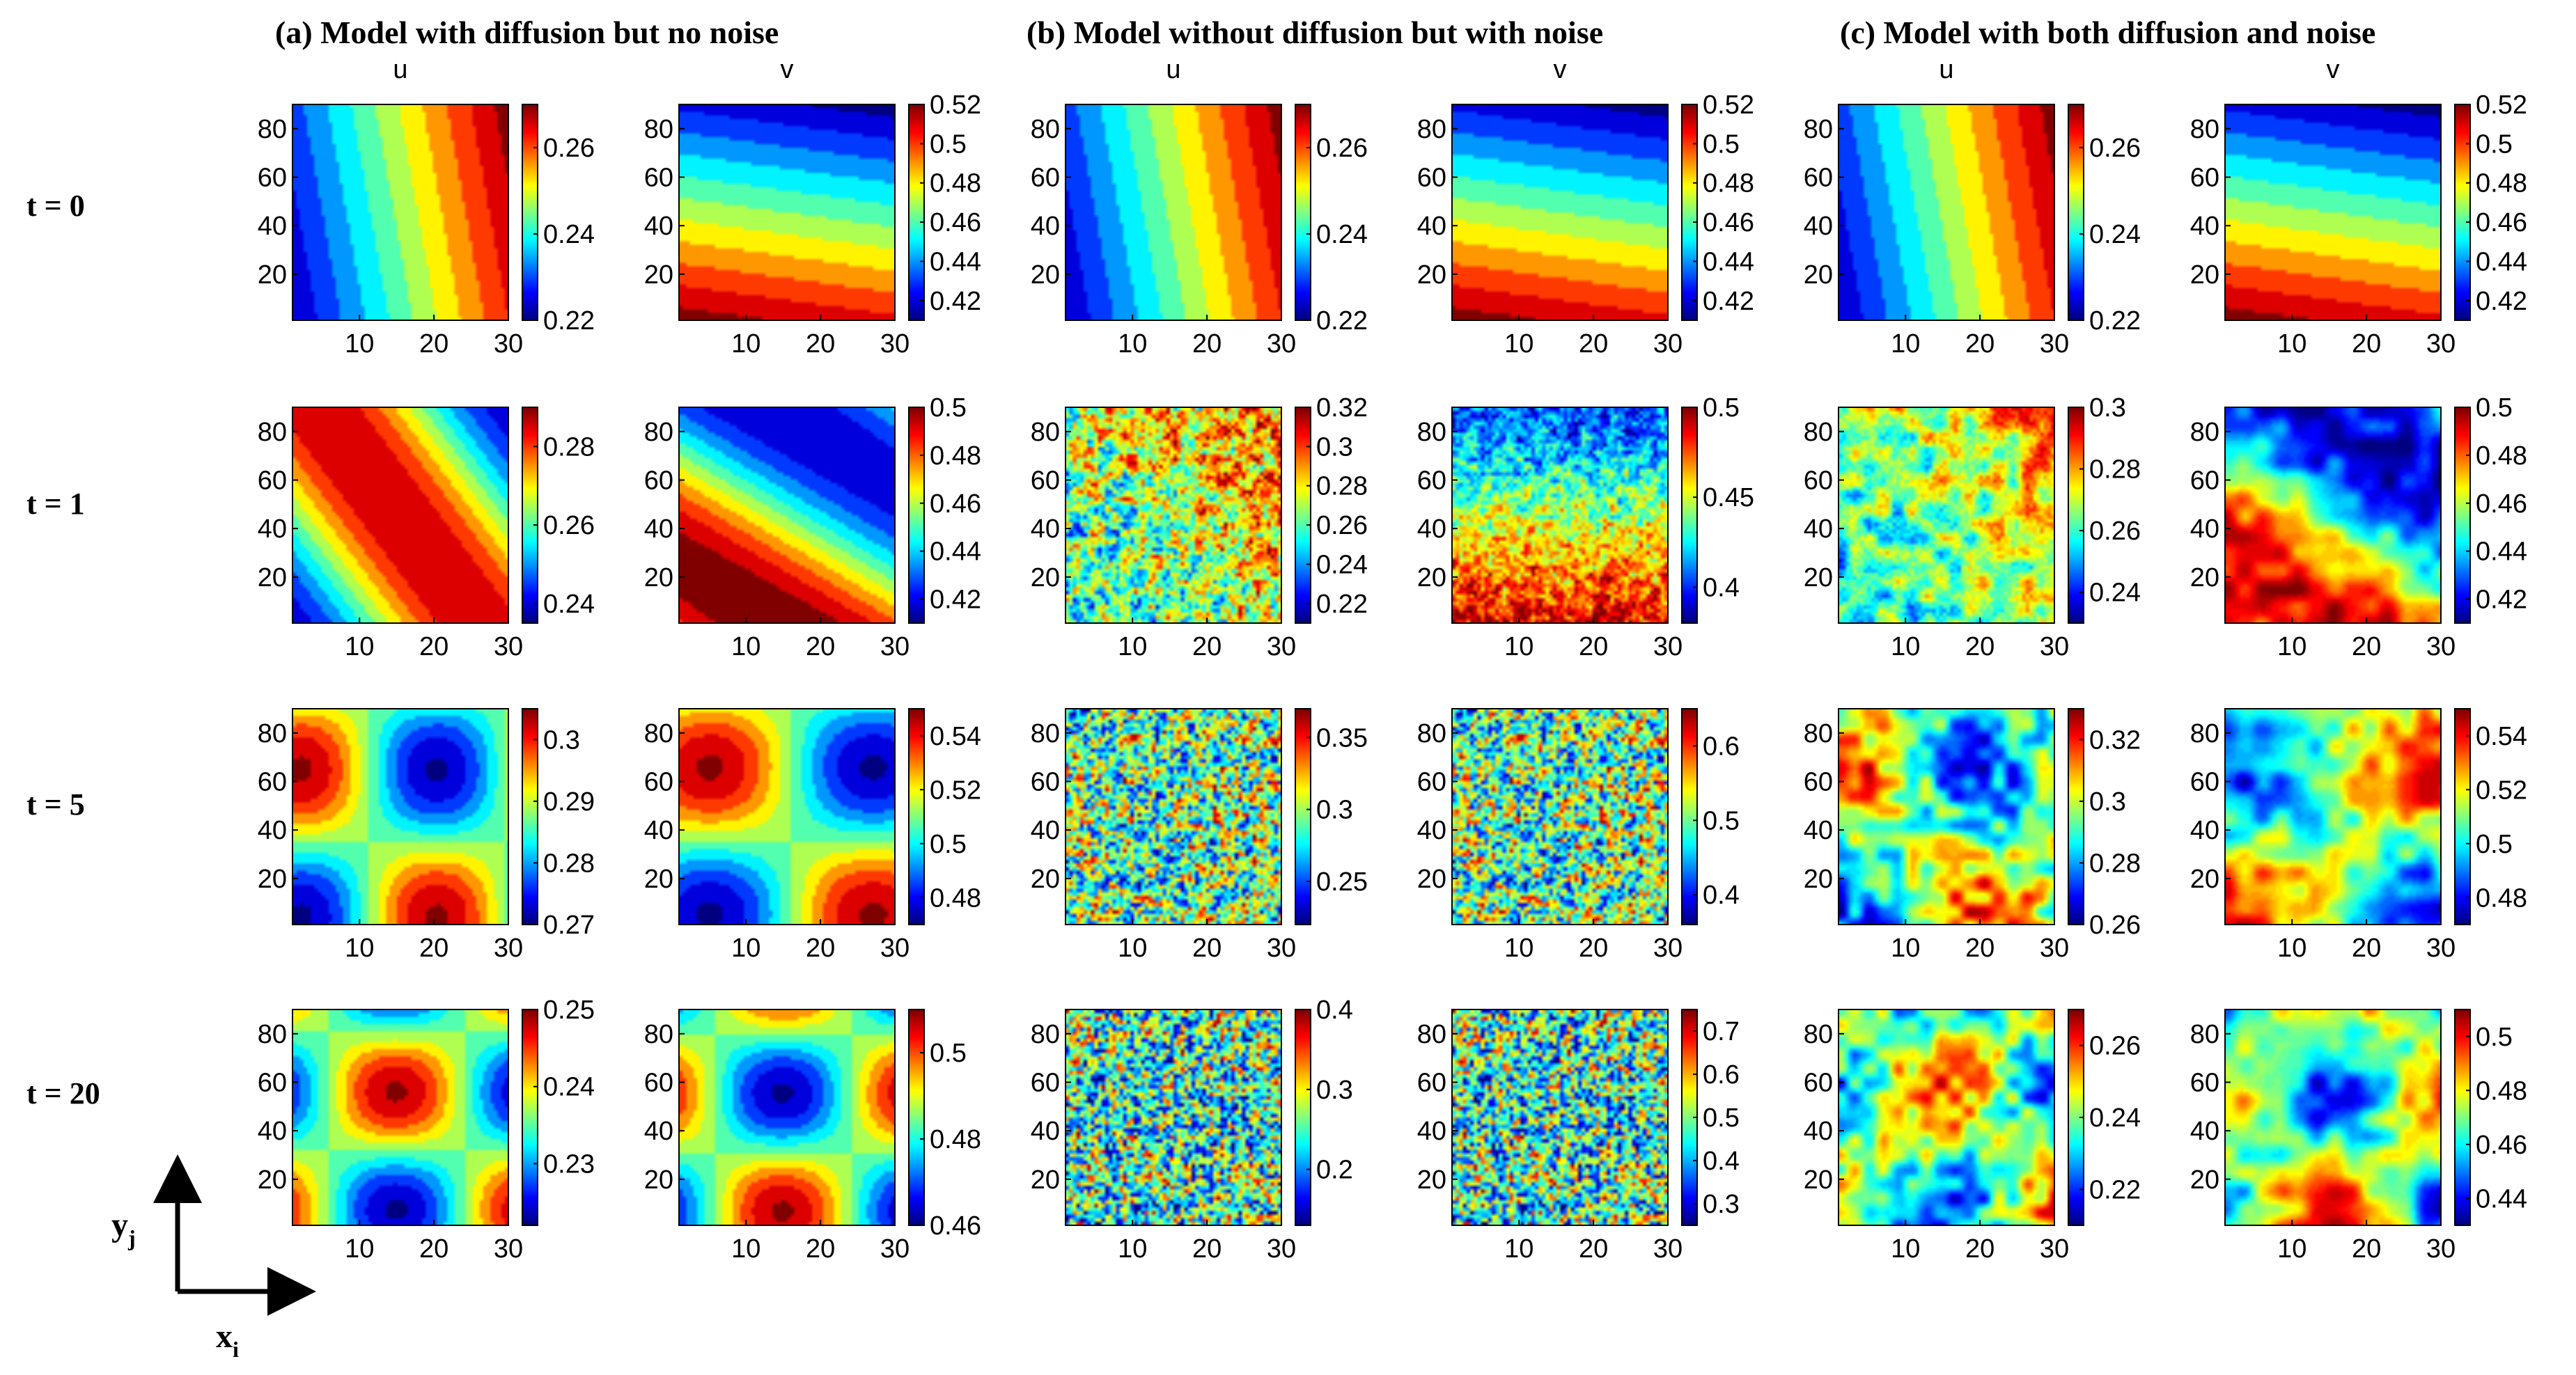 Image resolution: width=2576 pixels, height=1375 pixels. Describe the element at coordinates (400, 69) in the screenshot. I see `field-label-a-u: u` at that location.